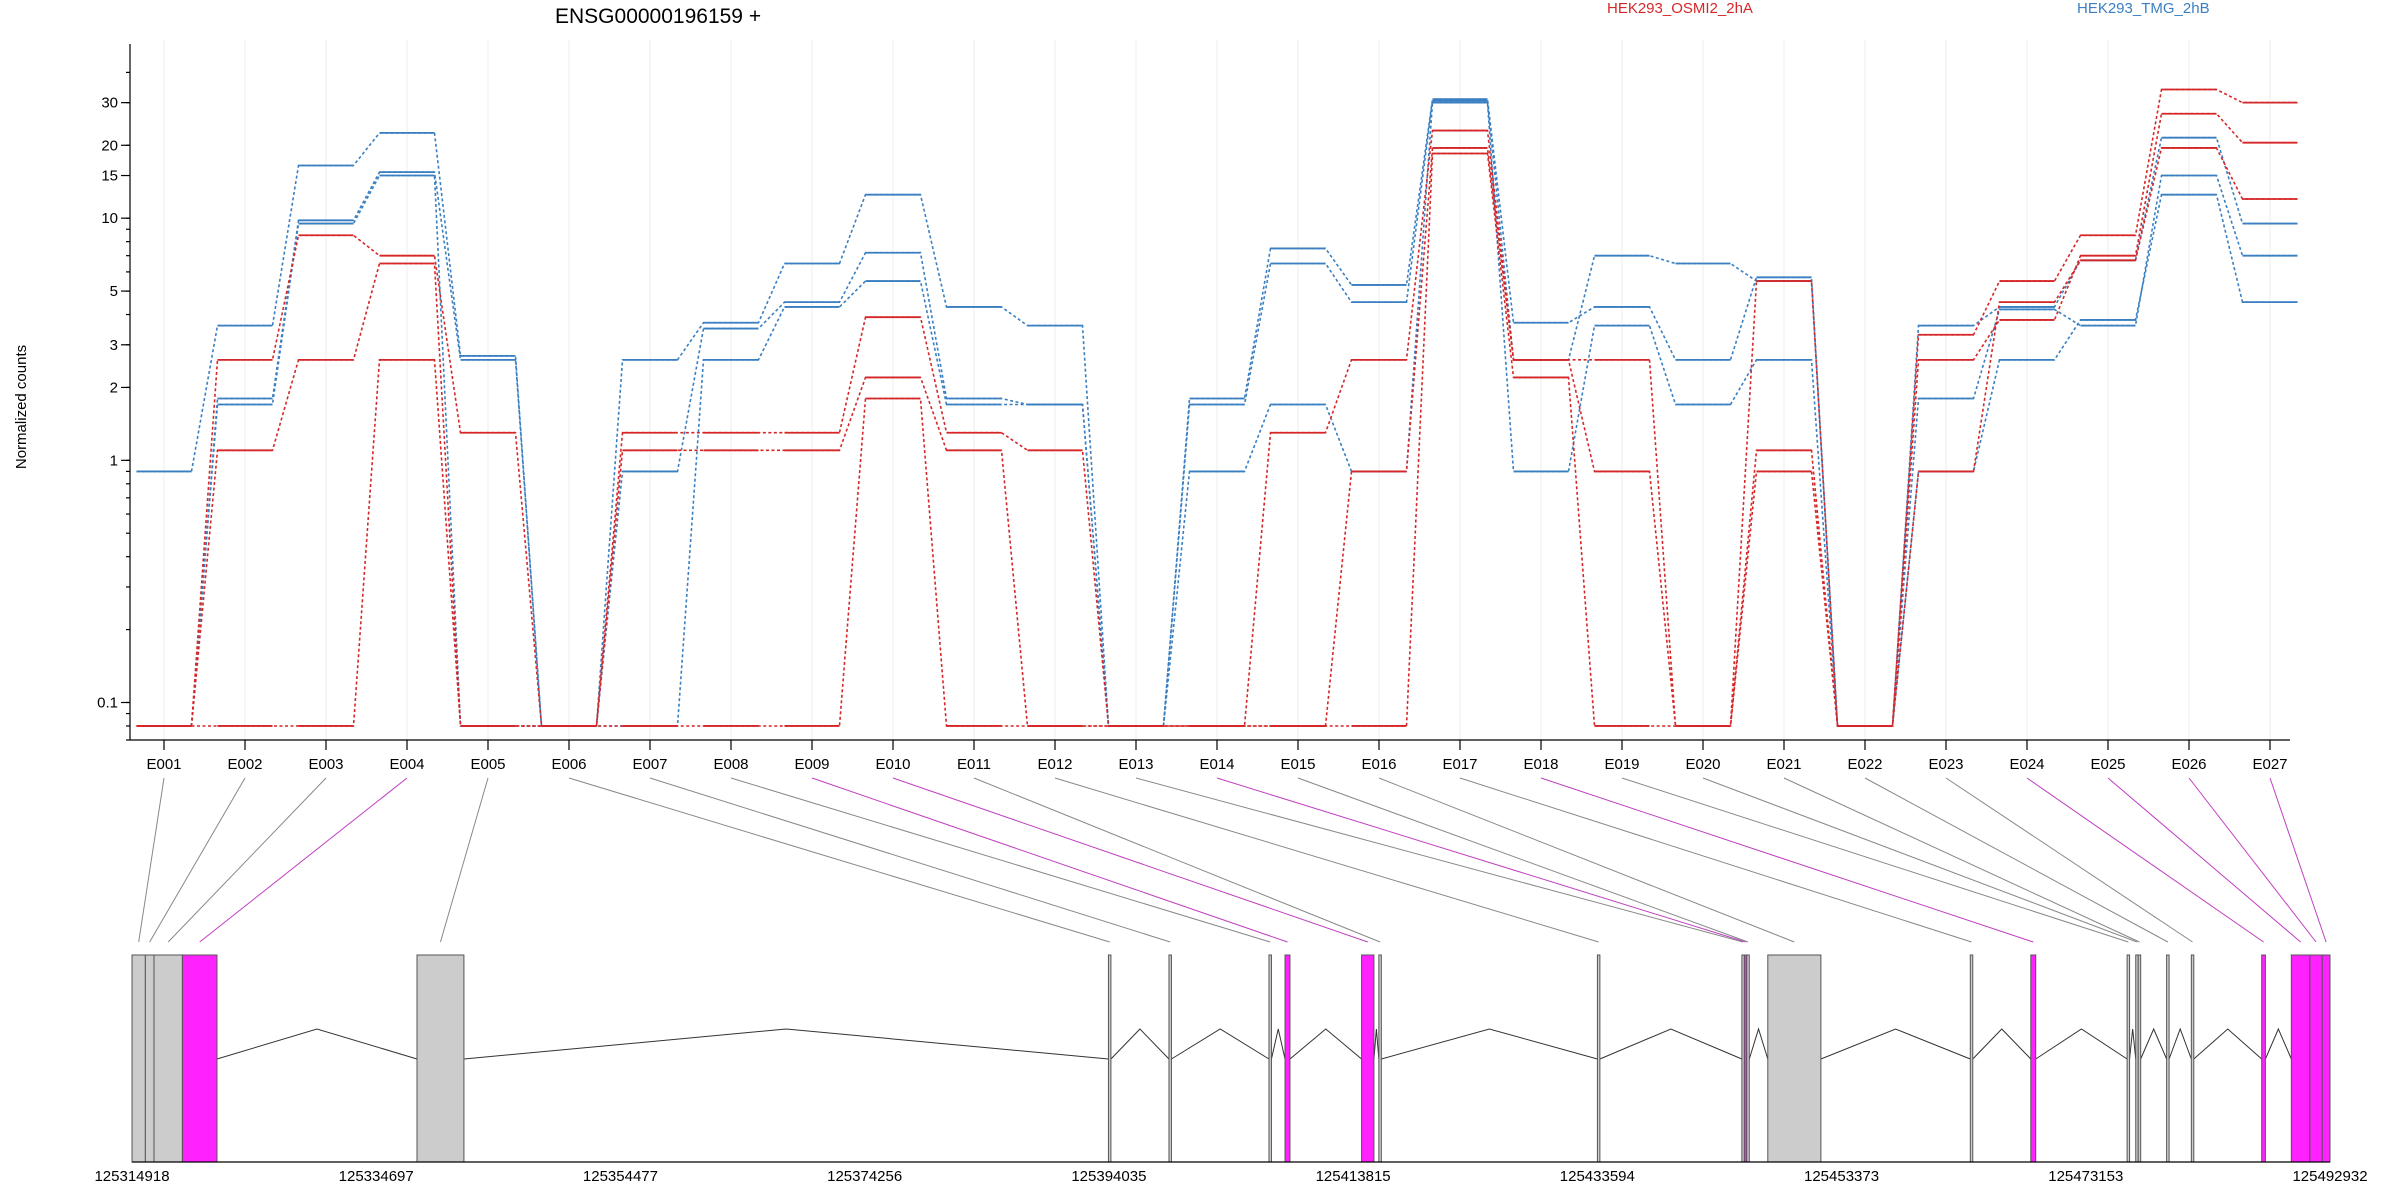  What do you see at coordinates (649, 764) in the screenshot?
I see `x-tick-label: E007` at bounding box center [649, 764].